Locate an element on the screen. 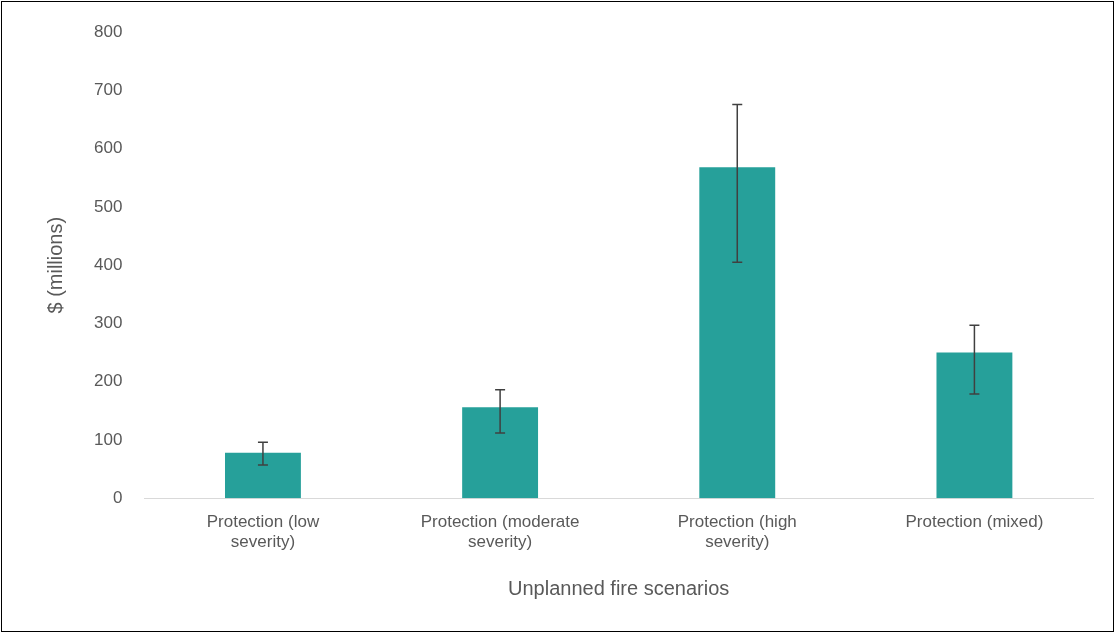  y-tick-label: 800 is located at coordinates (108, 31).